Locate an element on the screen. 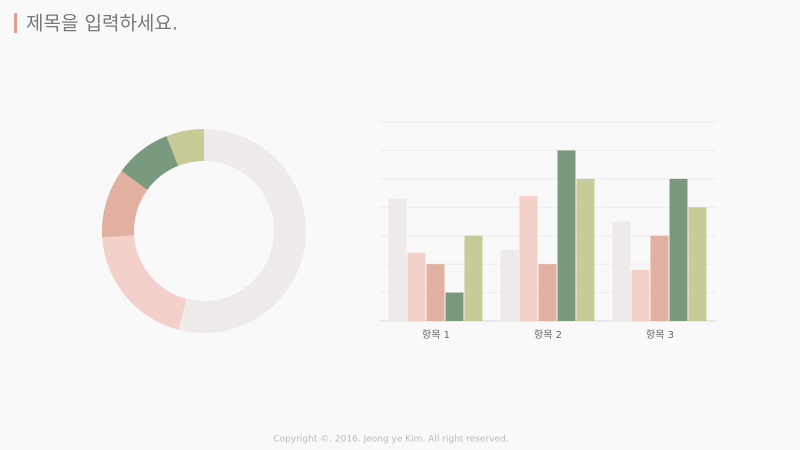  x-tick-label: 항목 3 is located at coordinates (660, 335).